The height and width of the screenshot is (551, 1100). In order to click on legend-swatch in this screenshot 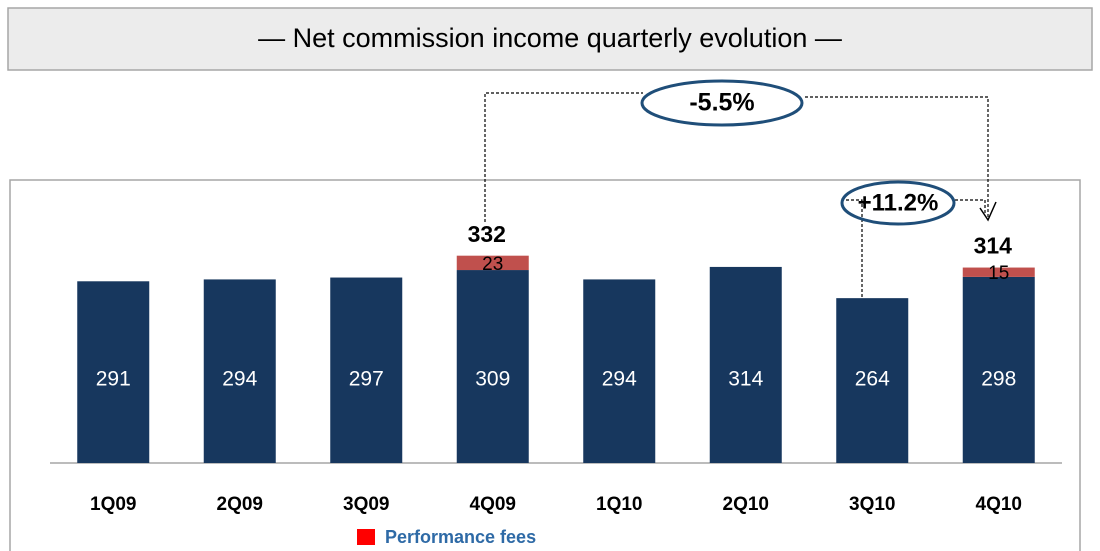, I will do `click(366, 537)`.